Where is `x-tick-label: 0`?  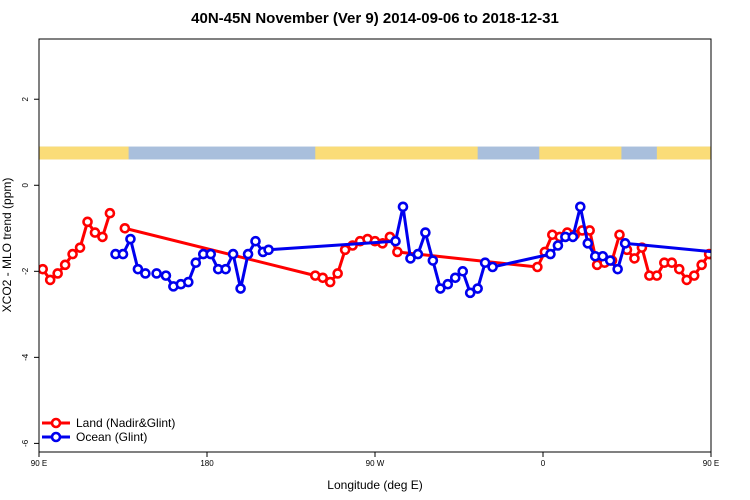
x-tick-label: 0 is located at coordinates (543, 463).